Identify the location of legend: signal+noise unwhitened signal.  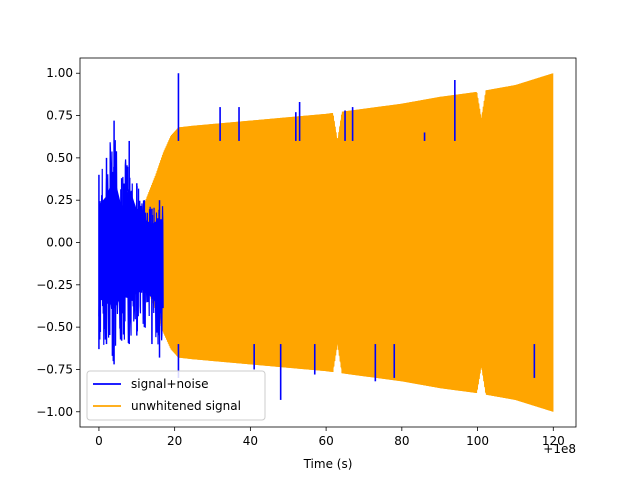
(176, 395).